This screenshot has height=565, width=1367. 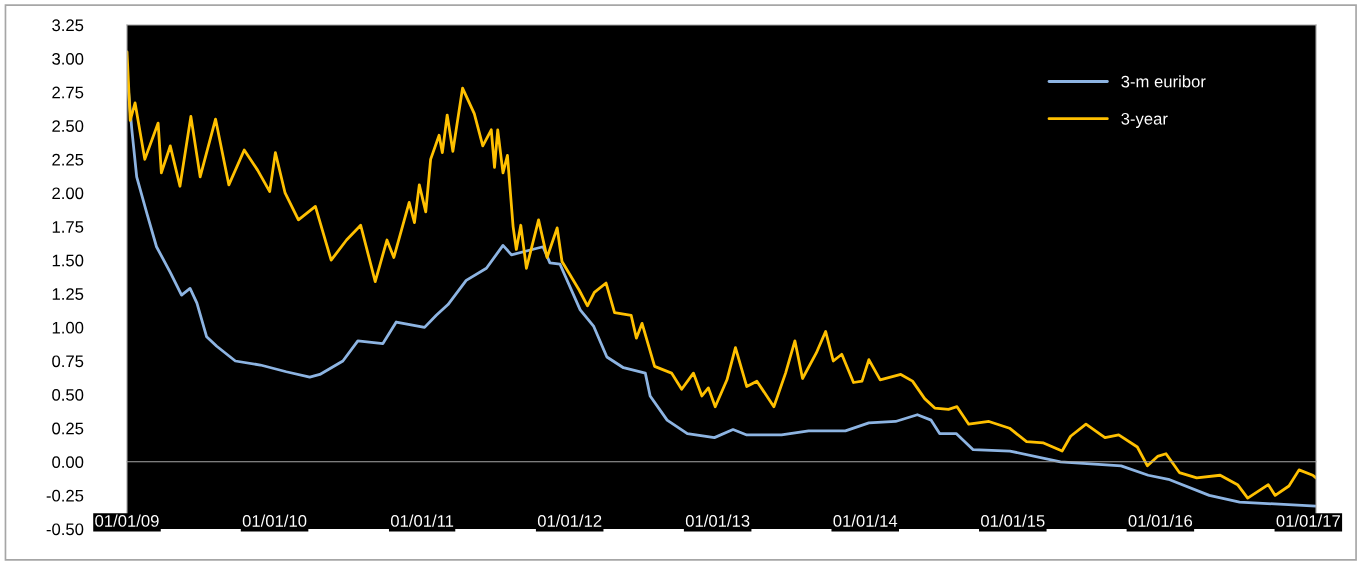 I want to click on x-tick-label: 01/01/15, so click(x=1013, y=520).